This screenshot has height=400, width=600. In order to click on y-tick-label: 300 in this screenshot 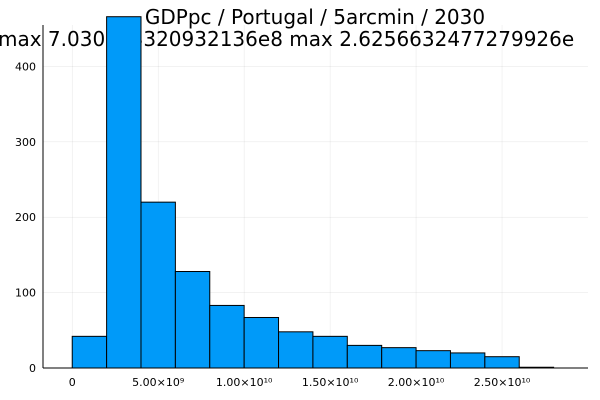, I will do `click(25, 142)`.